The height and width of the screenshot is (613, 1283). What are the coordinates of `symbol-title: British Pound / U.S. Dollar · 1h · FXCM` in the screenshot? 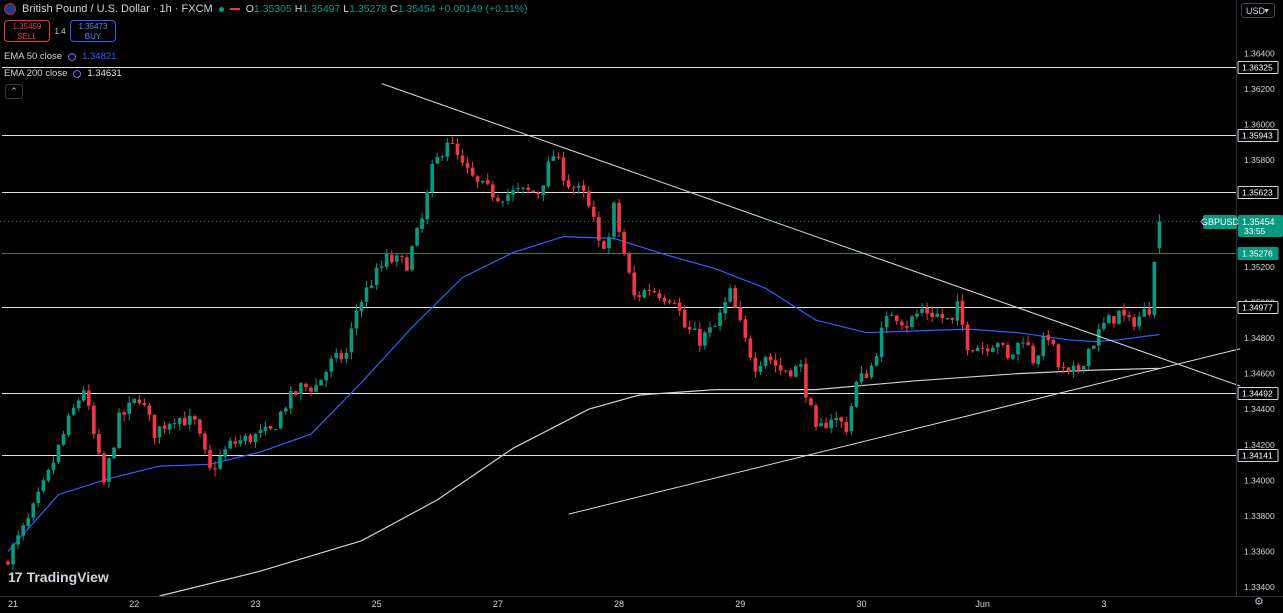 It's located at (117, 9).